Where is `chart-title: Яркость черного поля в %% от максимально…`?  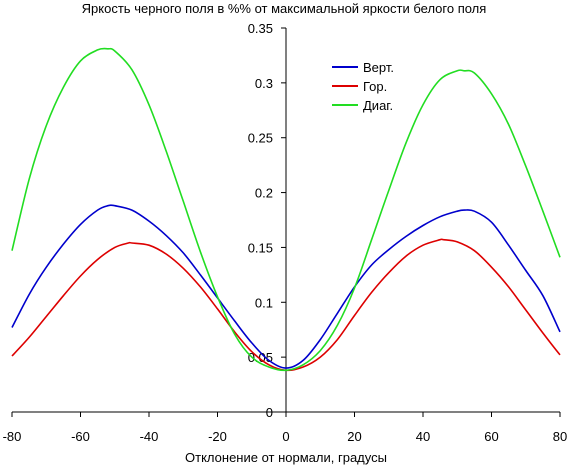 chart-title: Яркость черного поля в %% от максимально… is located at coordinates (284, 8).